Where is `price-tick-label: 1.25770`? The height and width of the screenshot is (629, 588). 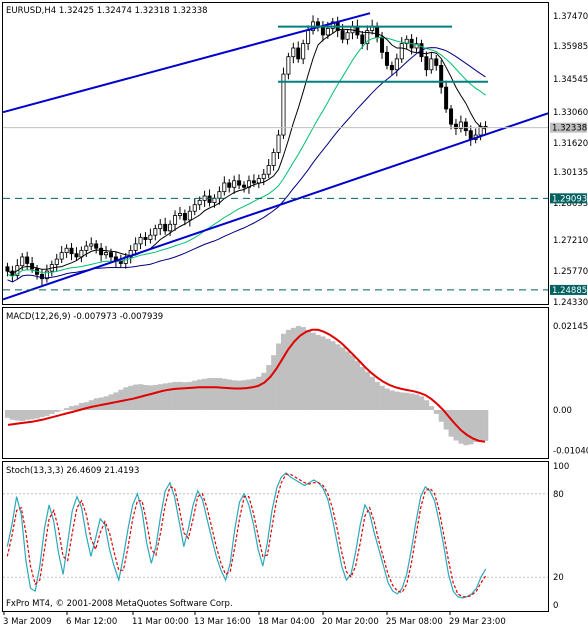
price-tick-label: 1.25770 is located at coordinates (570, 272).